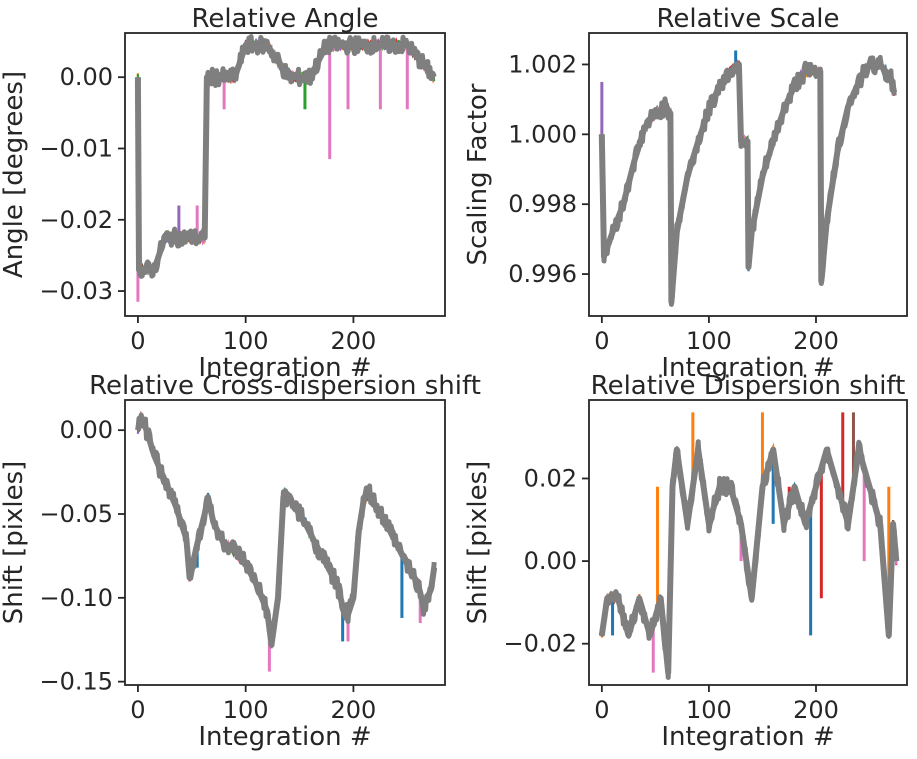 The width and height of the screenshot is (917, 759). What do you see at coordinates (748, 386) in the screenshot?
I see `chart-title: Relative Dispersion shift` at bounding box center [748, 386].